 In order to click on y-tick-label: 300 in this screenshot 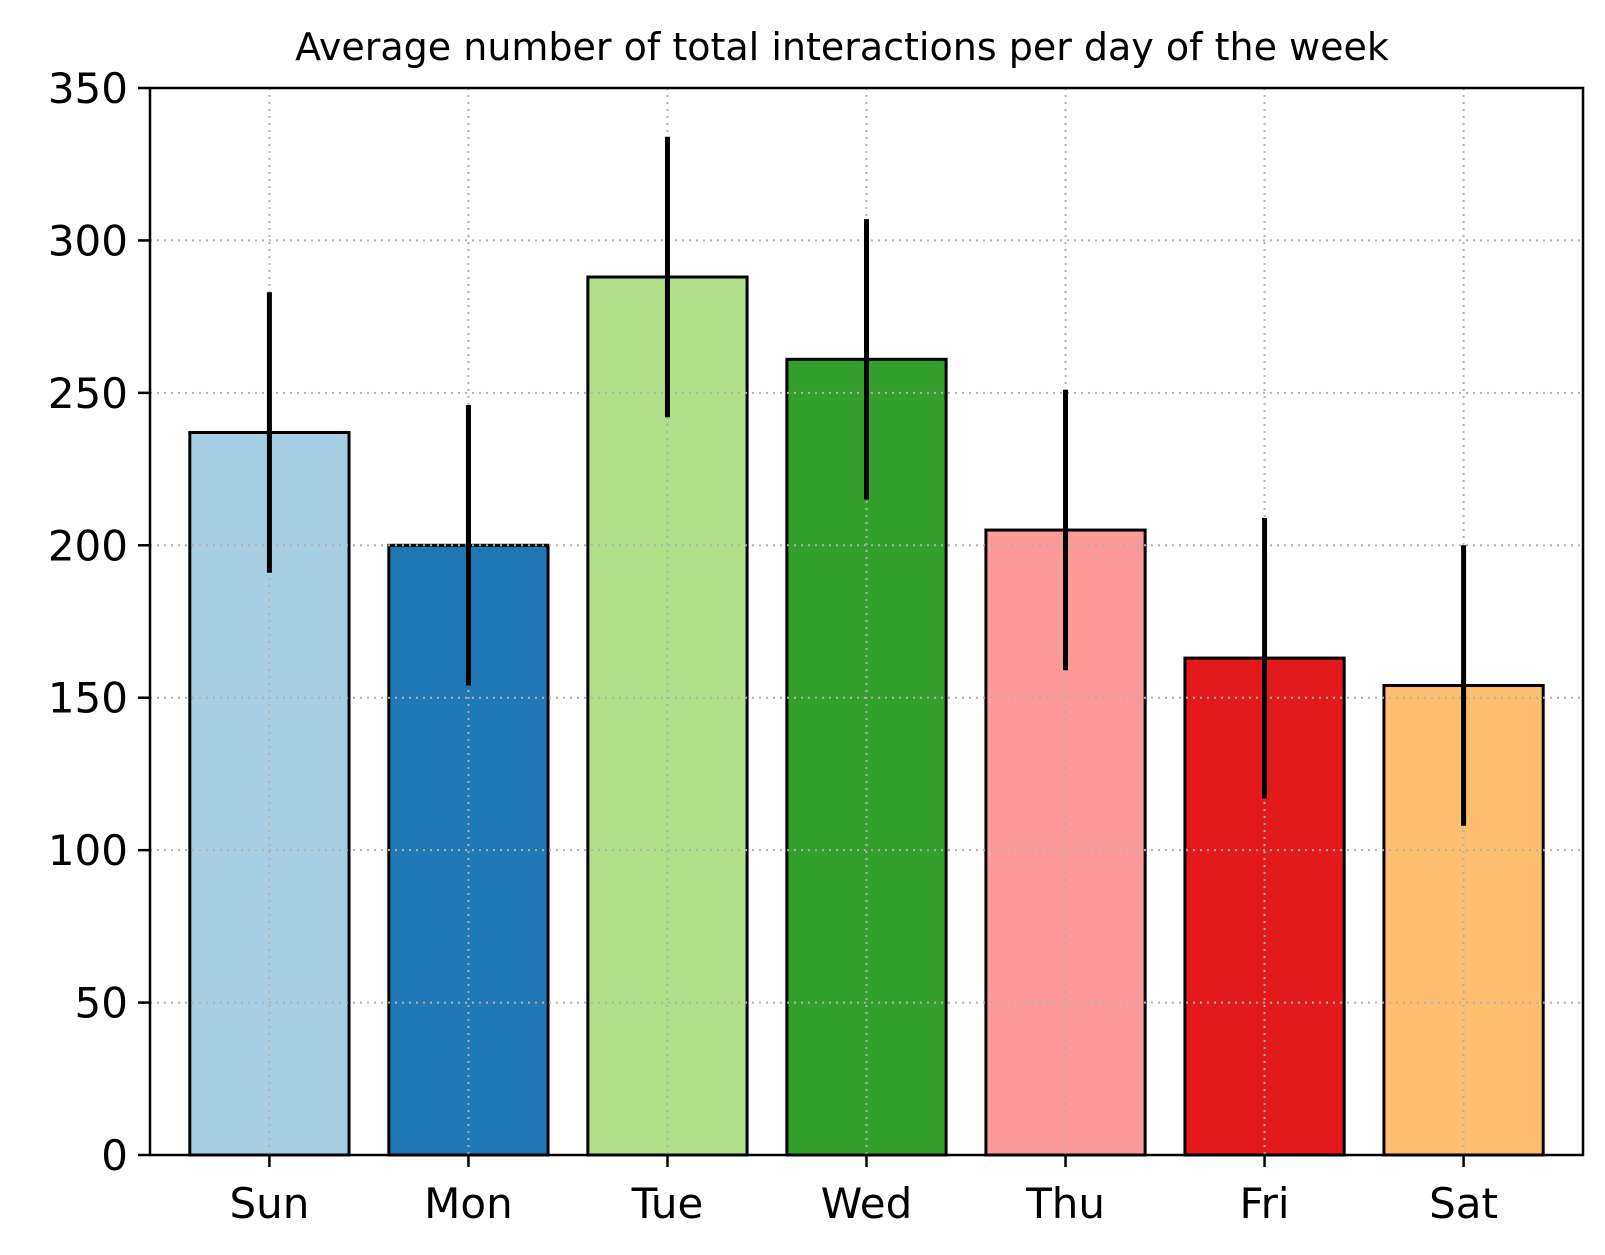, I will do `click(88, 240)`.